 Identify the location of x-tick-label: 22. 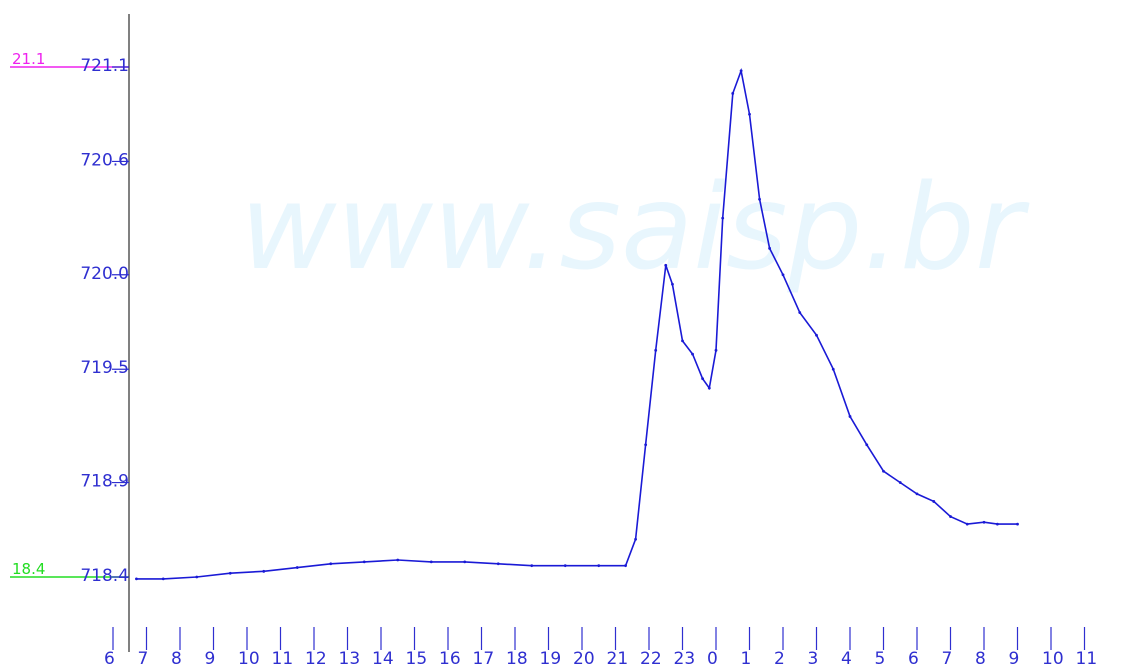
(651, 658).